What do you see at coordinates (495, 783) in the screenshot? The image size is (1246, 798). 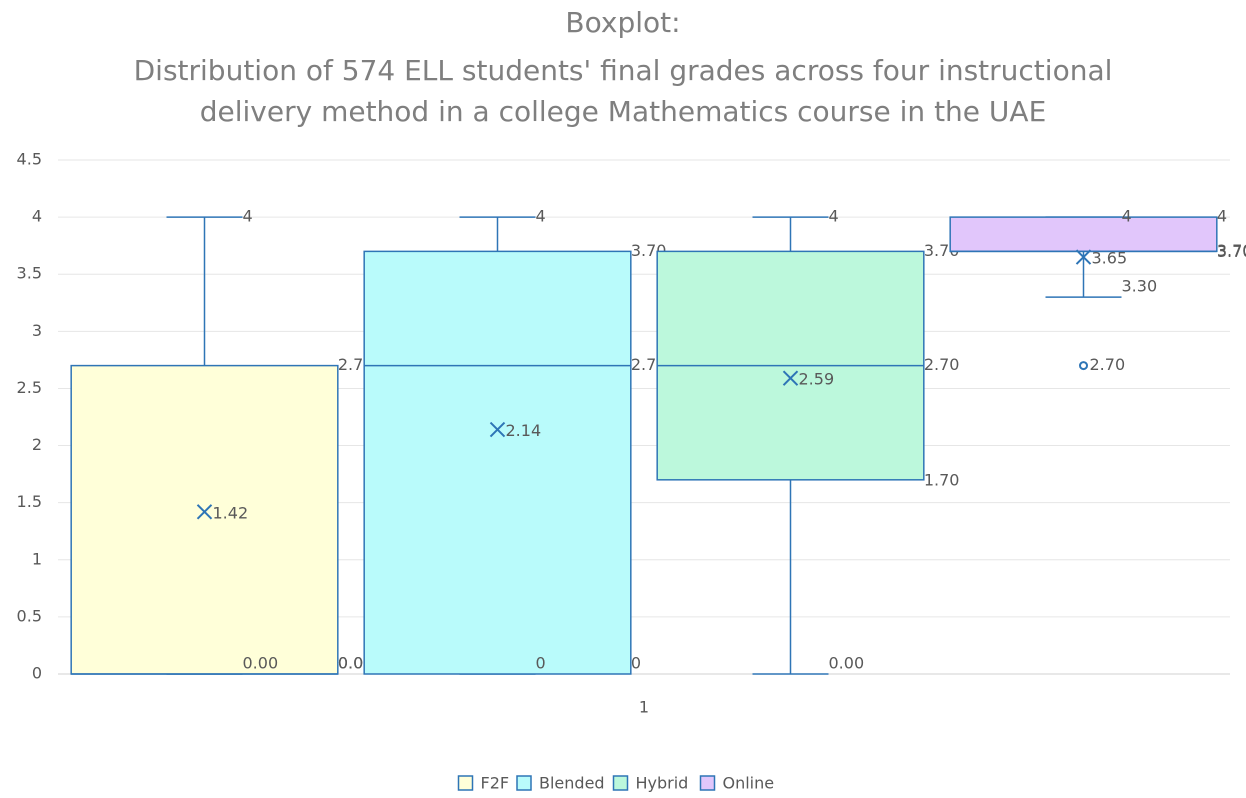 I see `legend-label: F2F` at bounding box center [495, 783].